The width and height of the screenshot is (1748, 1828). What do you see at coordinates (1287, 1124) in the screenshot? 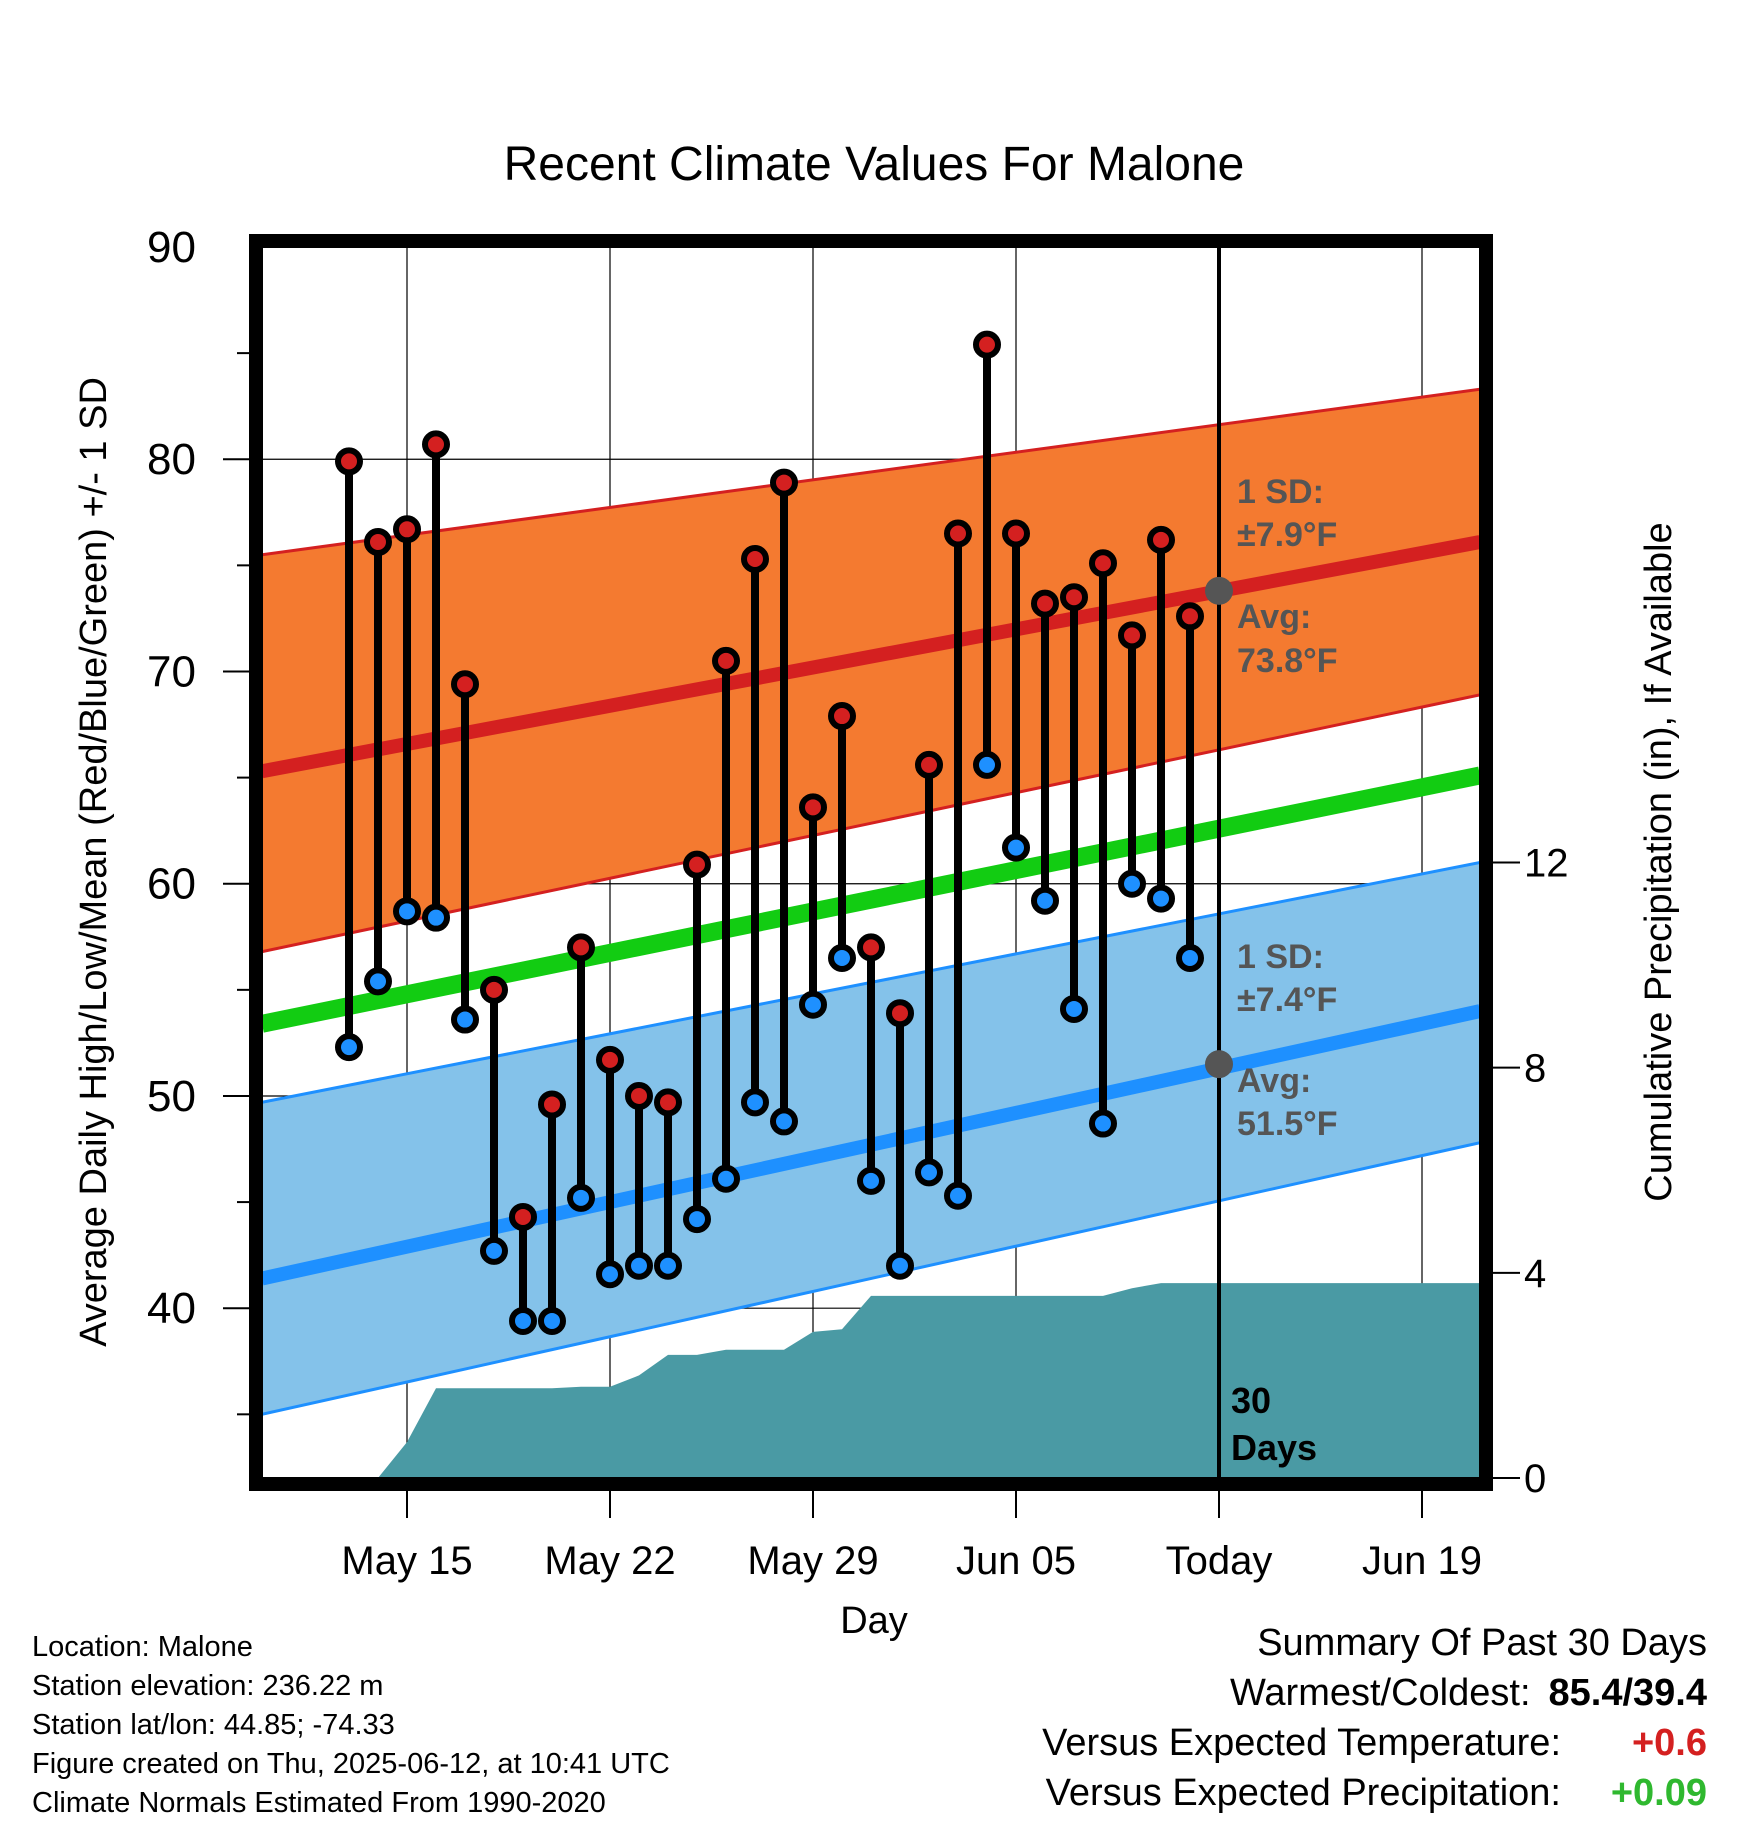
I see `low-avg-value: 51.5°F` at bounding box center [1287, 1124].